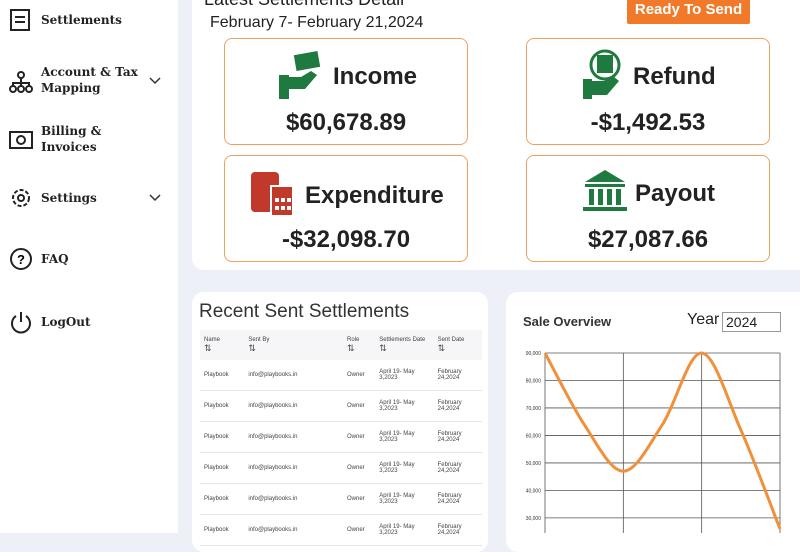 The height and width of the screenshot is (552, 800). Describe the element at coordinates (703, 319) in the screenshot. I see `year-label: Year` at that location.